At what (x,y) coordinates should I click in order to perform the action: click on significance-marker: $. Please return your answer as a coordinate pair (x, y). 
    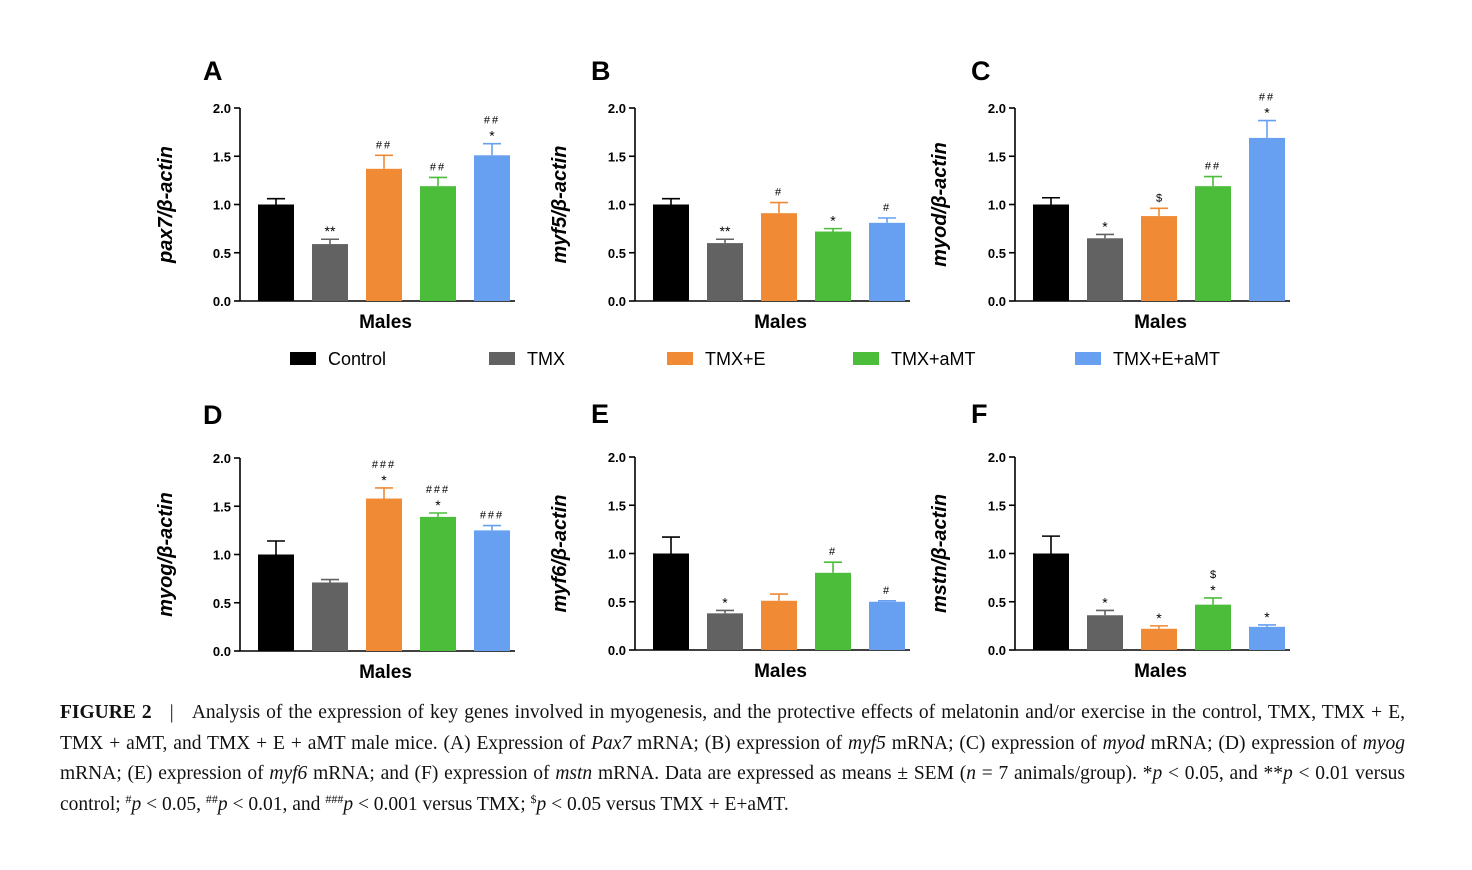
    Looking at the image, I should click on (1213, 575).